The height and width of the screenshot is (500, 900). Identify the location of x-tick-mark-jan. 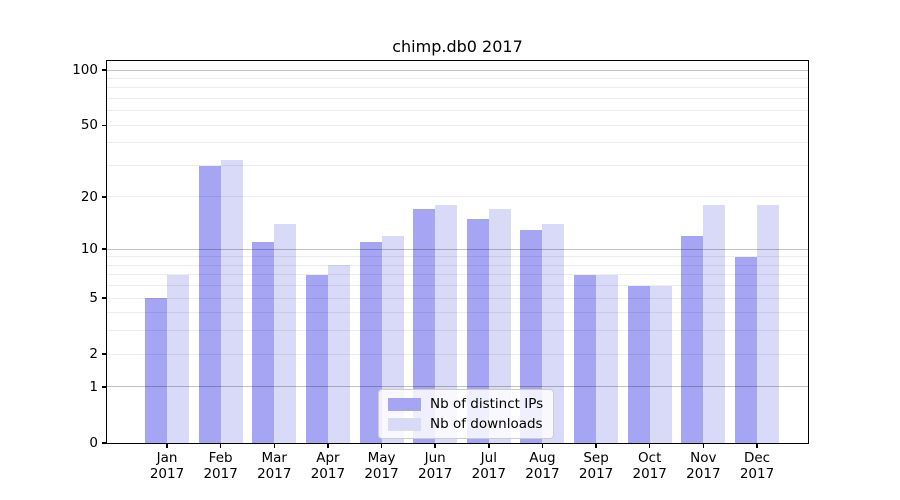
(167, 446).